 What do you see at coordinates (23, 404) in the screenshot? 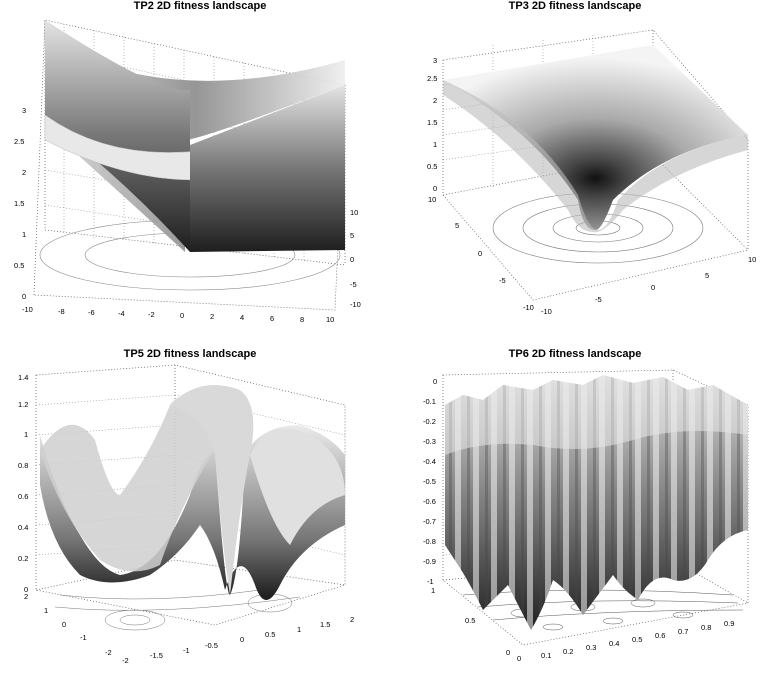
I see `z-tick: 1.2` at bounding box center [23, 404].